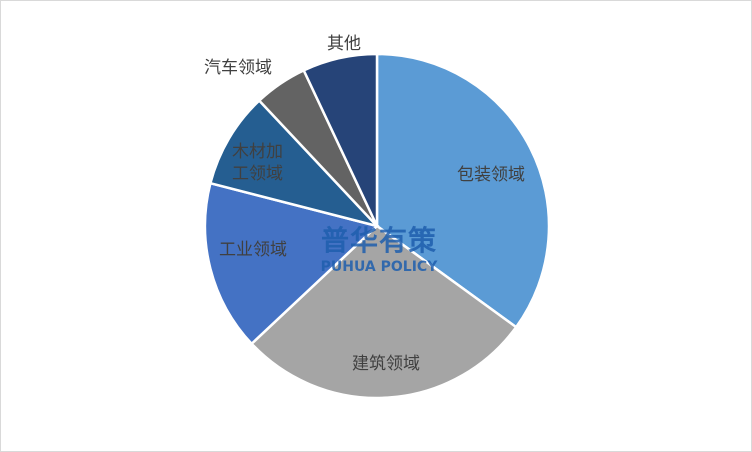  What do you see at coordinates (257, 163) in the screenshot?
I see `slice-label: 木材加工领域` at bounding box center [257, 163].